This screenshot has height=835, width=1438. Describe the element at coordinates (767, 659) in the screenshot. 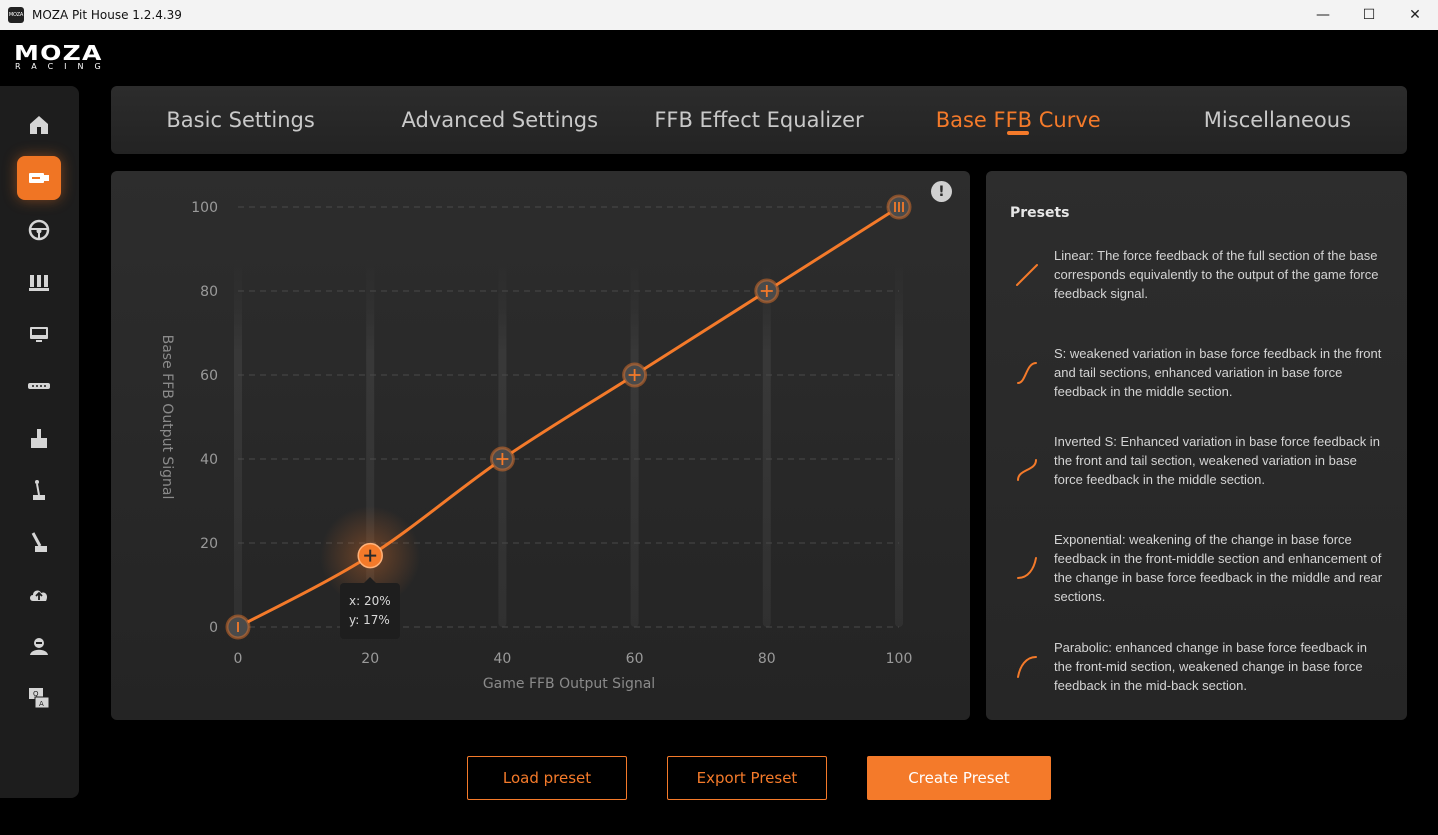

I see `x-tick-label: 80` at that location.